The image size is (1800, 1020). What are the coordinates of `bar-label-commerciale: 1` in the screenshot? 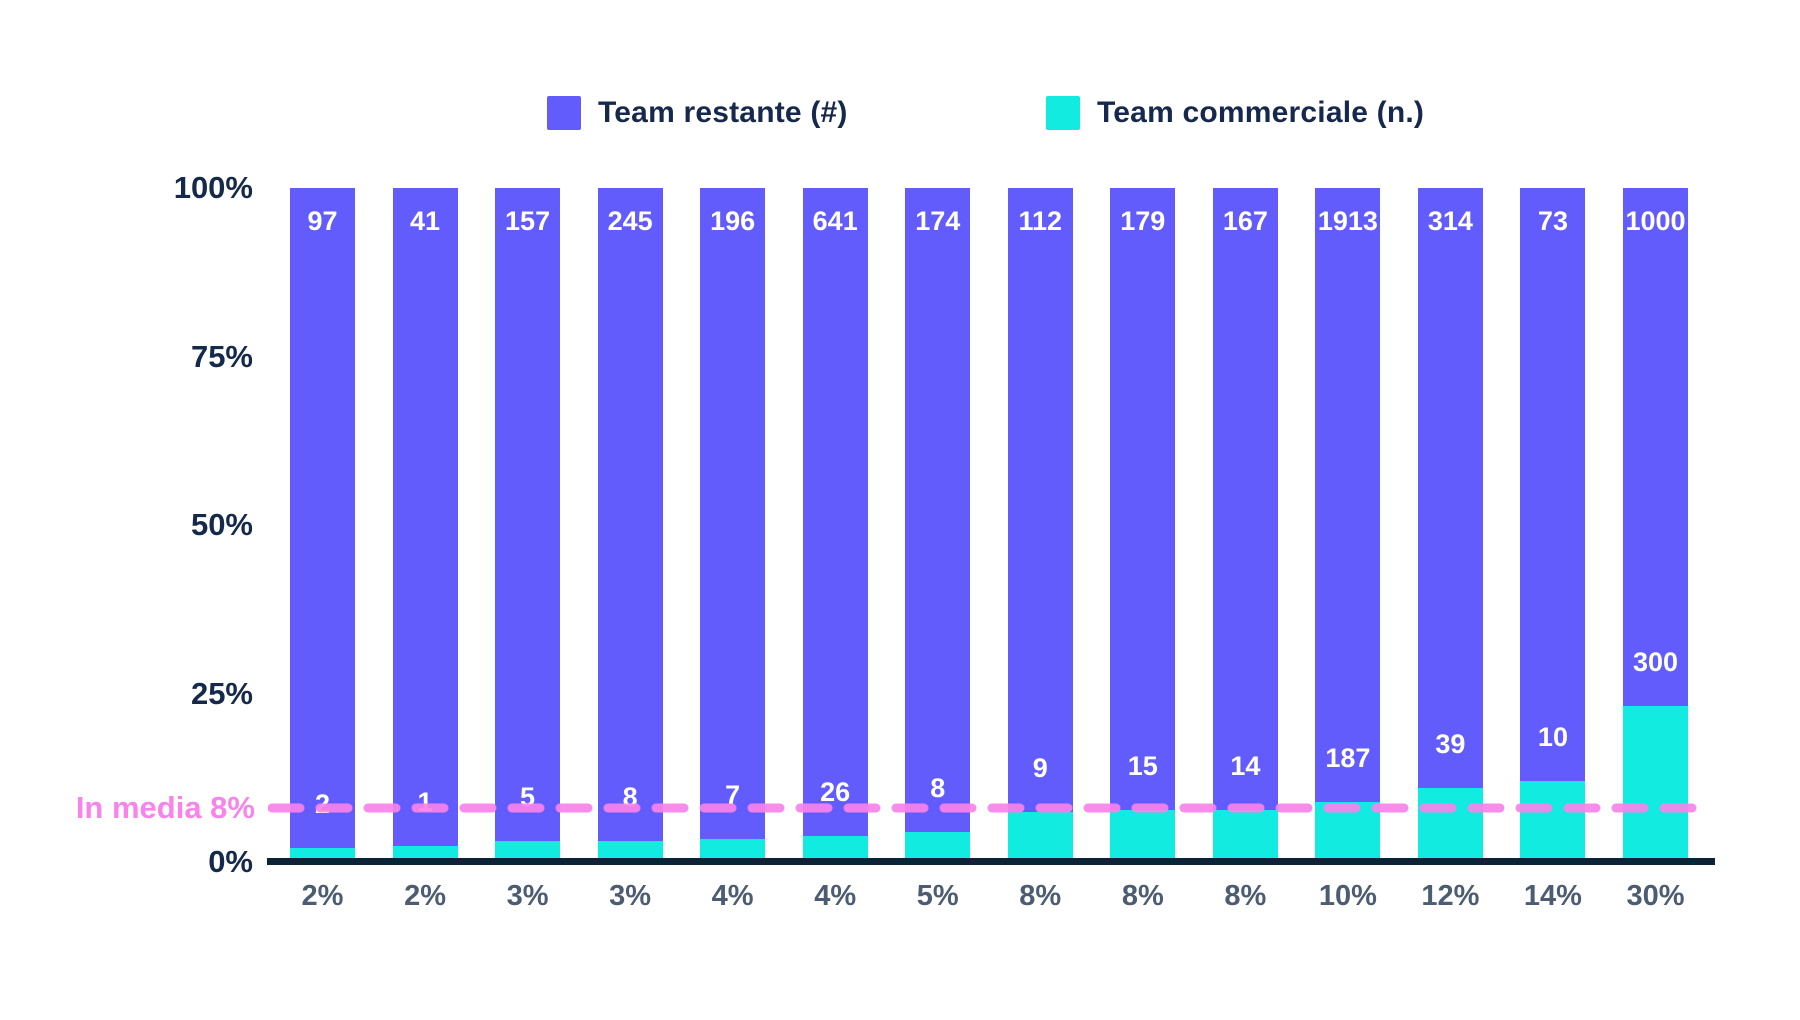 It's located at (425, 802).